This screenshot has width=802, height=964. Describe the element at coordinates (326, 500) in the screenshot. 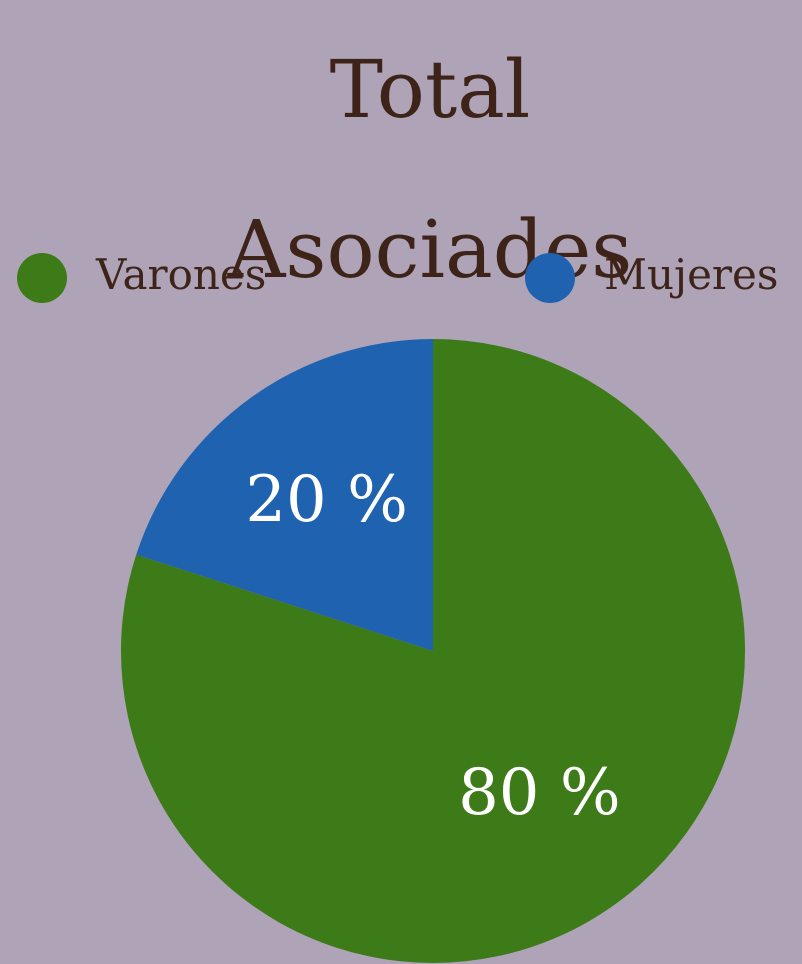

I see `slice-label: 20 %` at that location.